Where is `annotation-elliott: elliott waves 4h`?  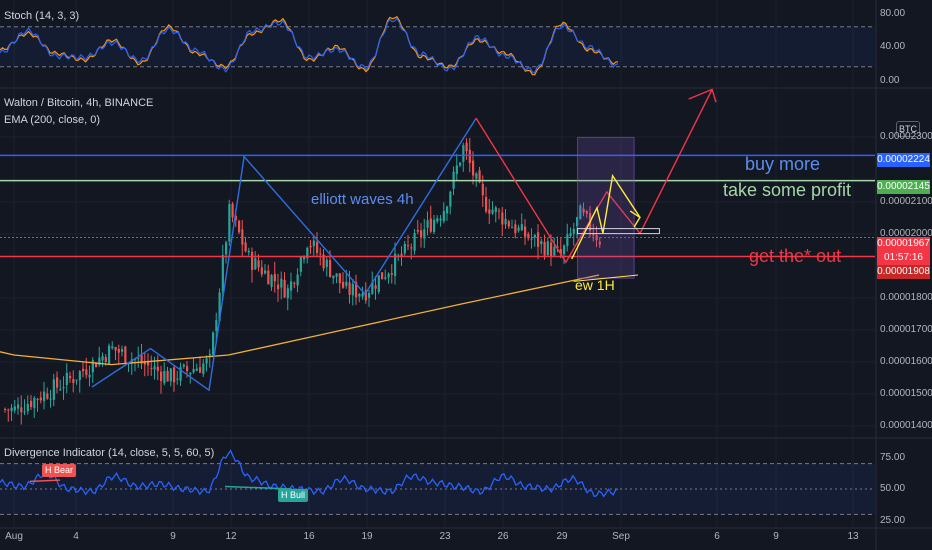
annotation-elliott: elliott waves 4h is located at coordinates (362, 199).